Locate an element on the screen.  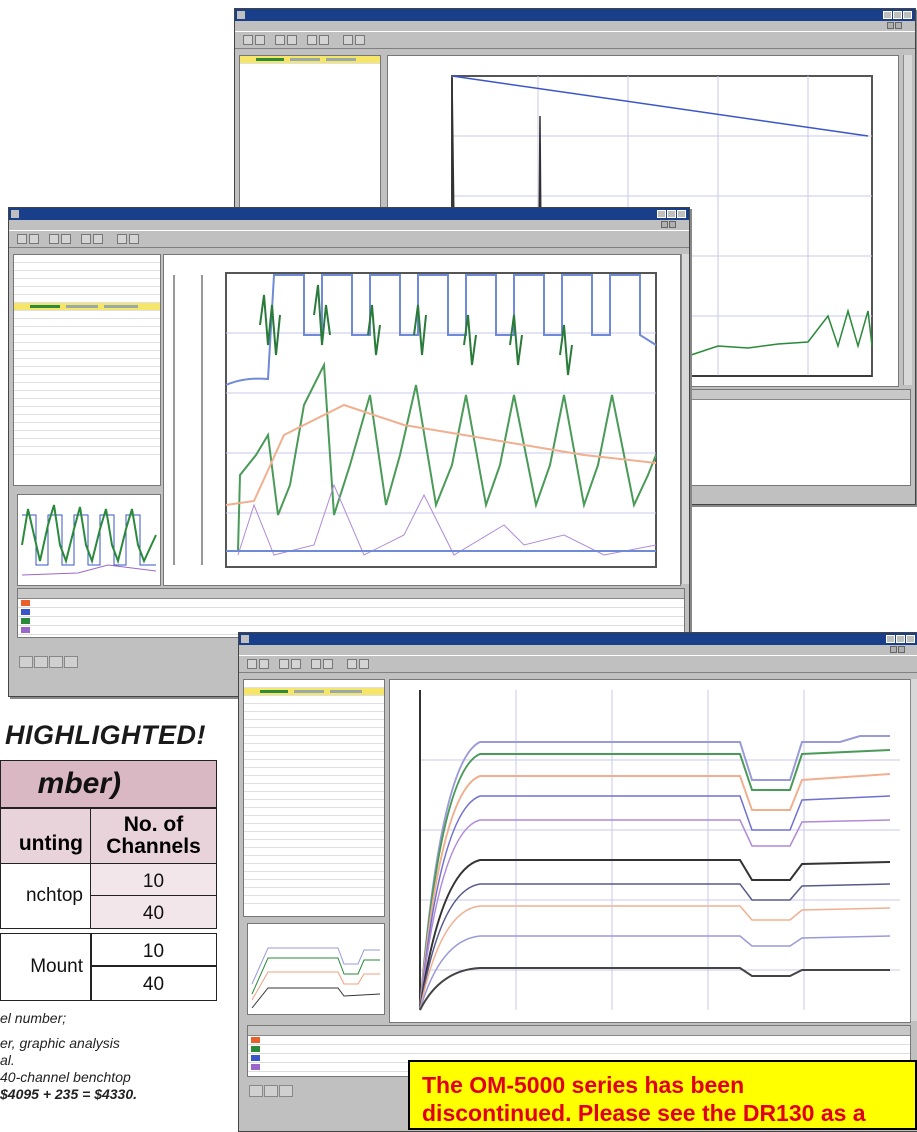
plot-frame is located at coordinates (441, 420).